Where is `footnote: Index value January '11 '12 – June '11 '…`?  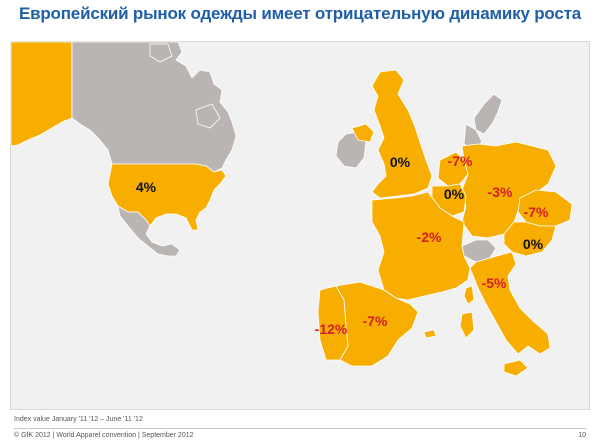
footnote: Index value January '11 '12 – June '11 '… is located at coordinates (78, 419).